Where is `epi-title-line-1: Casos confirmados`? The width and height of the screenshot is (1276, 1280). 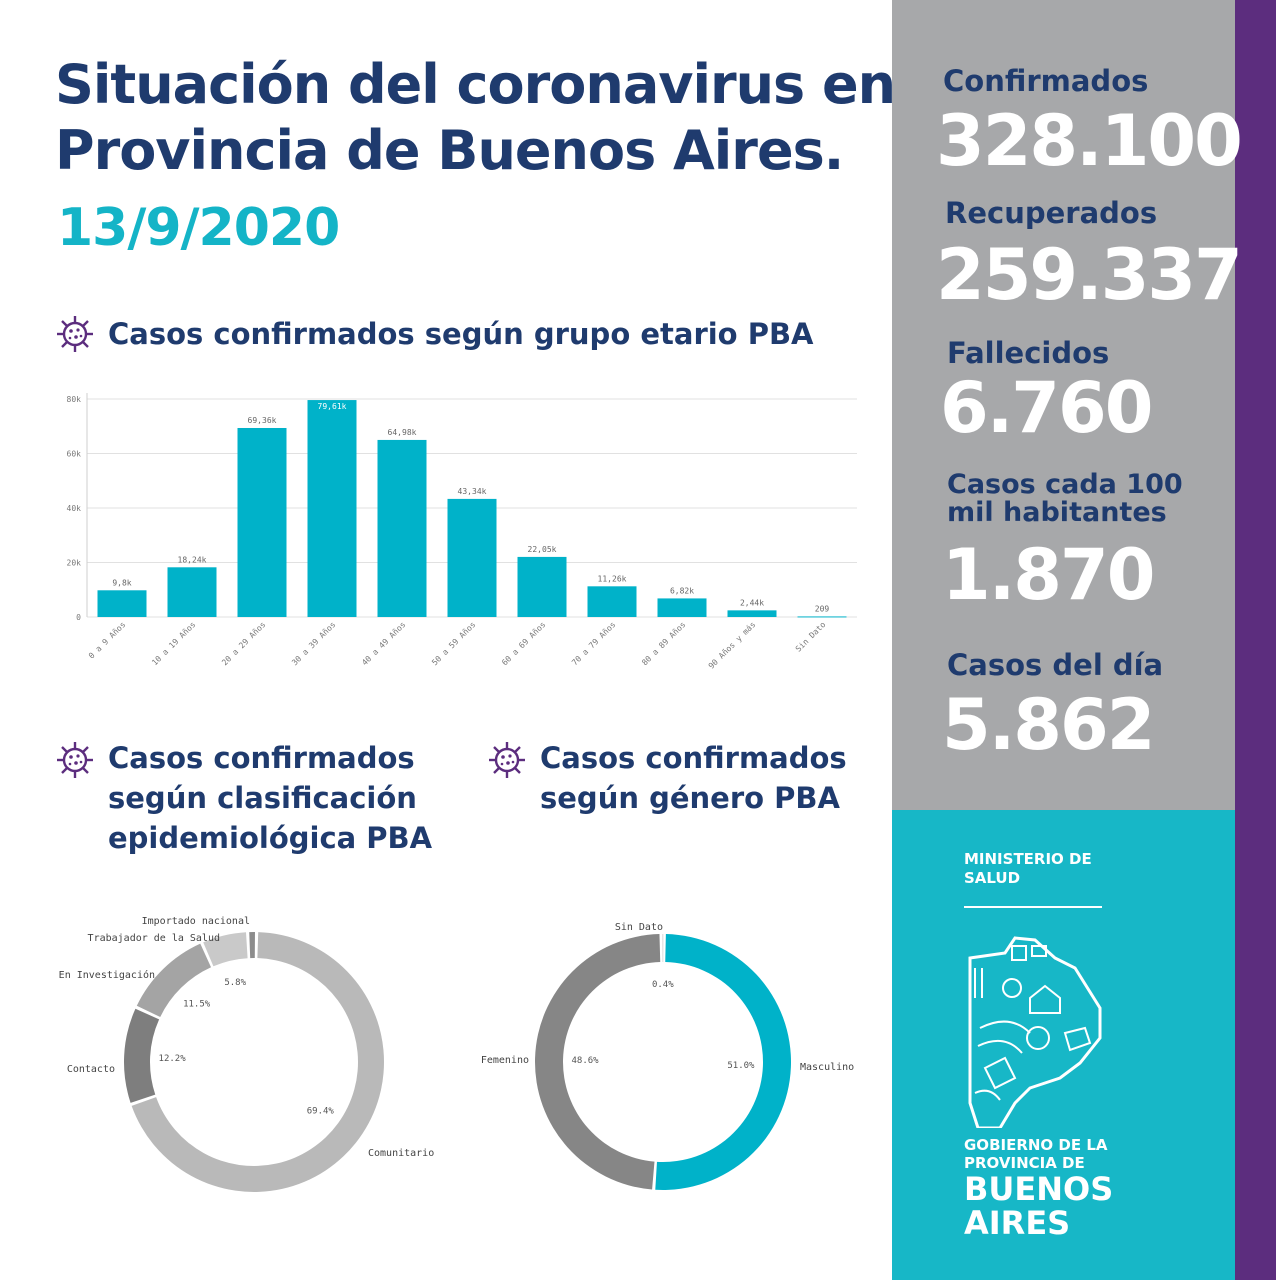 epi-title-line-1: Casos confirmados is located at coordinates (261, 758).